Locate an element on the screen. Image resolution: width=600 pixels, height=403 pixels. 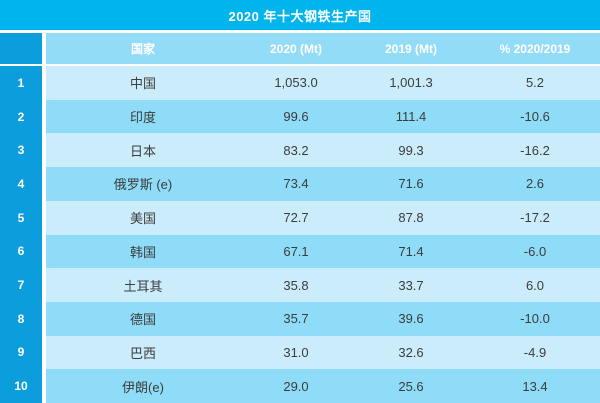
pct-change-cell: 6.0 is located at coordinates (535, 285).